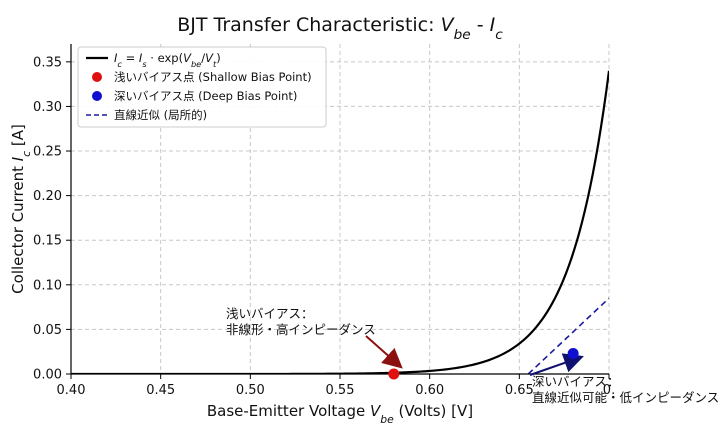  What do you see at coordinates (519, 390) in the screenshot?
I see `x-tick-label-5: 0.65` at bounding box center [519, 390].